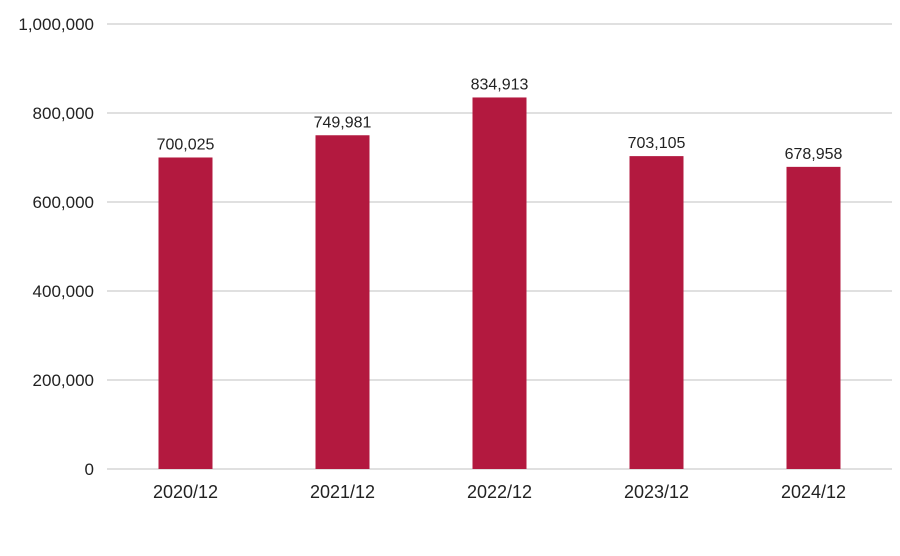 The height and width of the screenshot is (556, 900). I want to click on y-tick-label: 1,000,000, so click(56, 24).